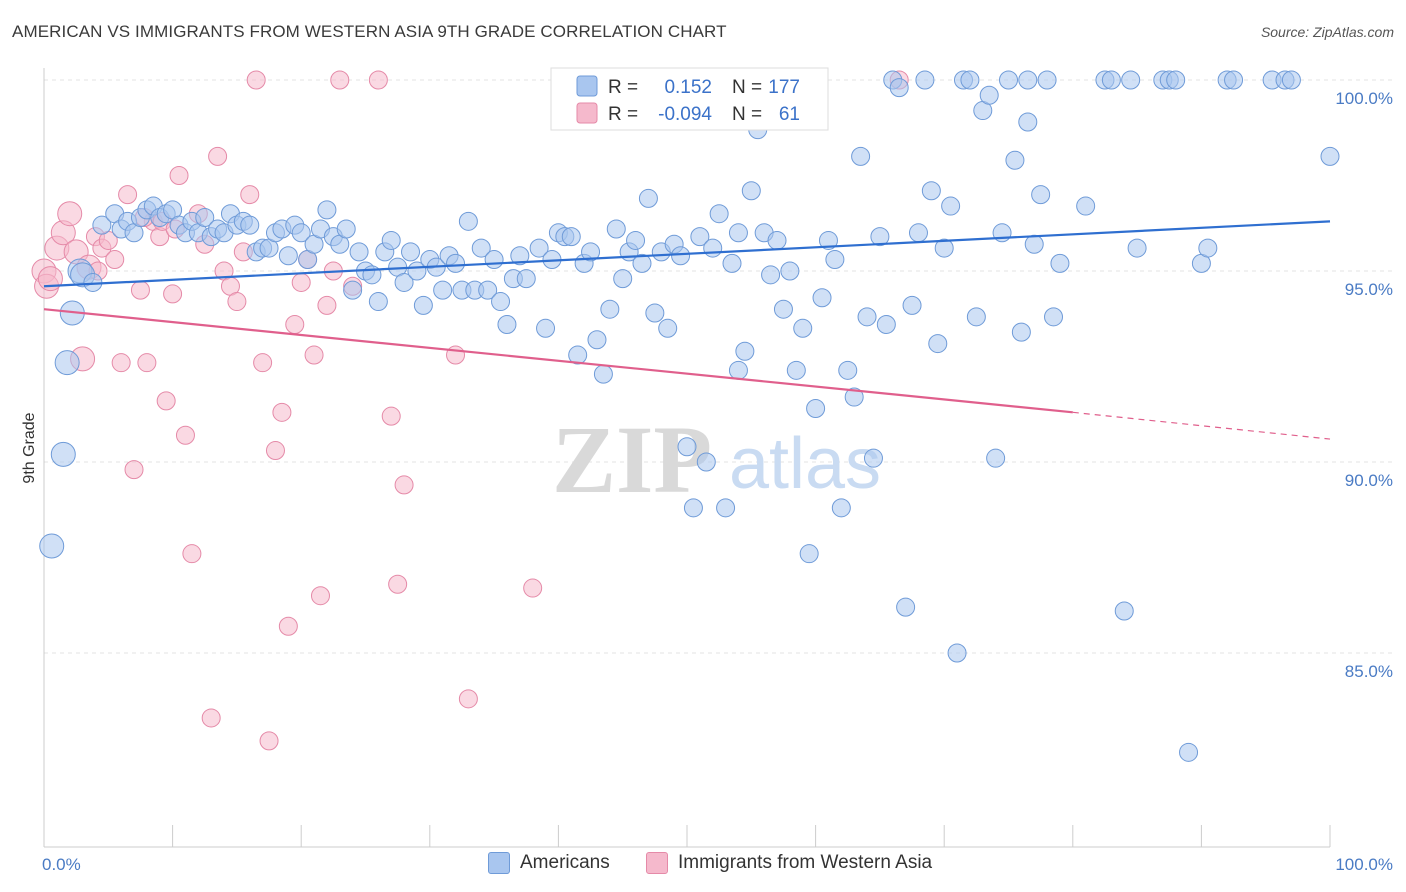 The height and width of the screenshot is (892, 1406). I want to click on bottom-legend: Americans Immigrants from Western Asia, so click(703, 865).